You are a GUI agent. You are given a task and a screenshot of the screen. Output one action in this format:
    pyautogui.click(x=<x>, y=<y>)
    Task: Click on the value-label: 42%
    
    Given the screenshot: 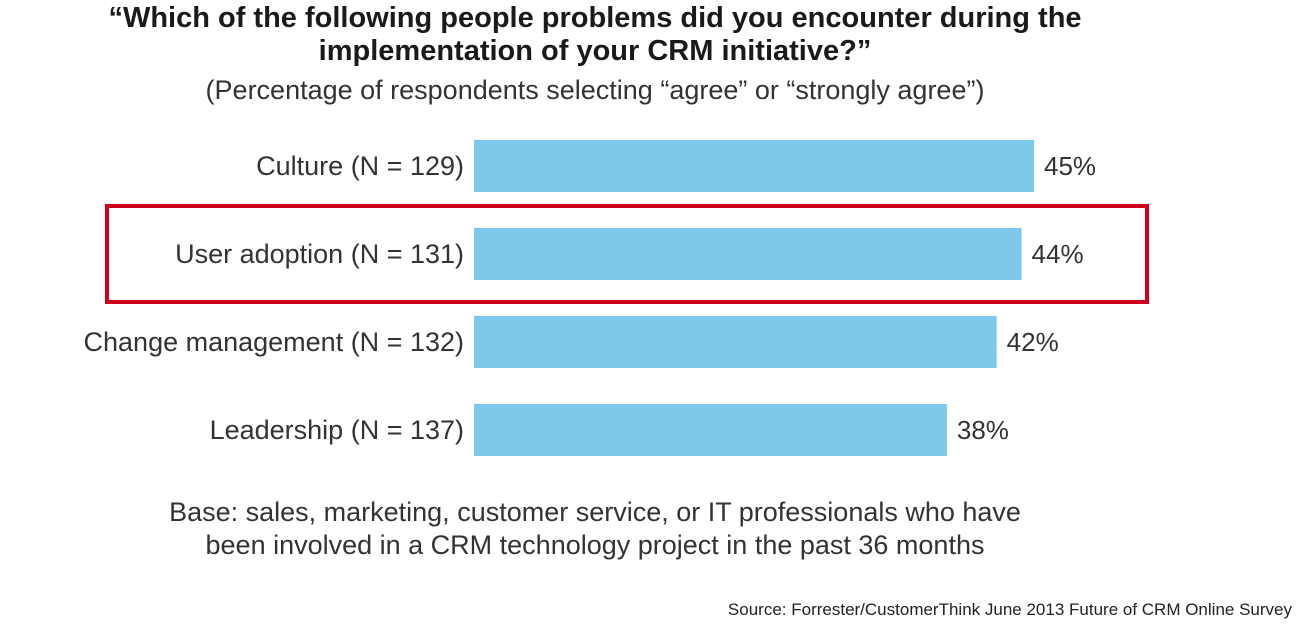 What is the action you would take?
    pyautogui.click(x=1033, y=342)
    